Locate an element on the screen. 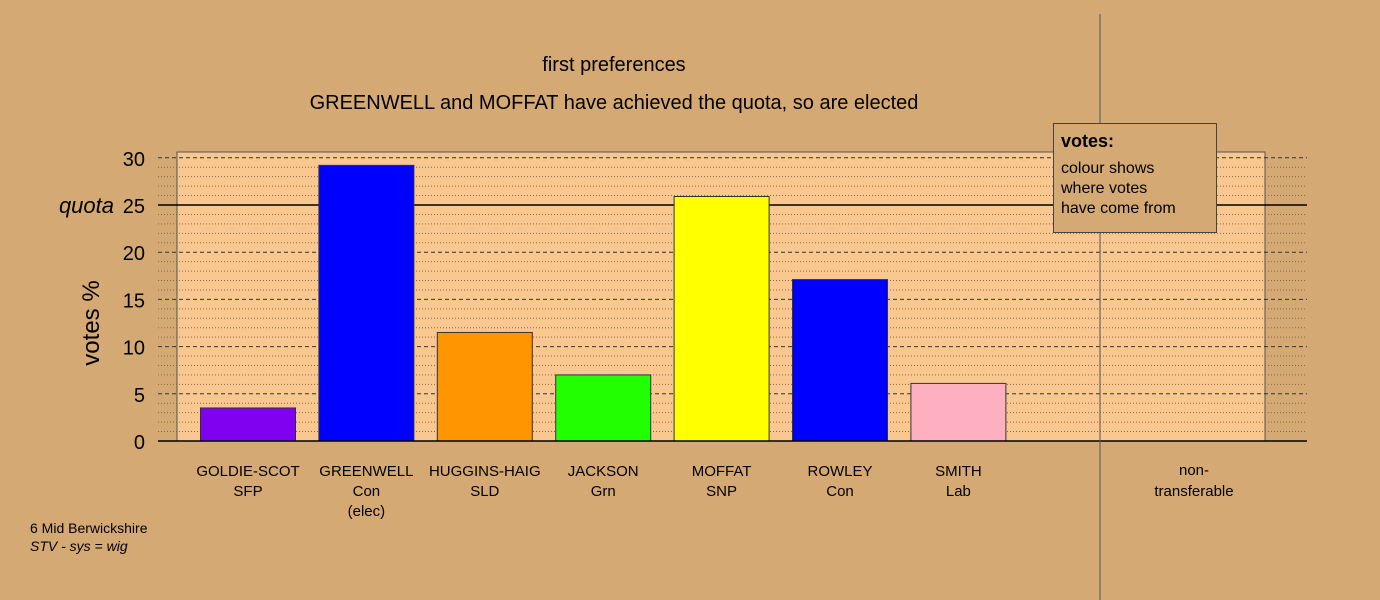  x-tick-label-party: Grn is located at coordinates (603, 491).